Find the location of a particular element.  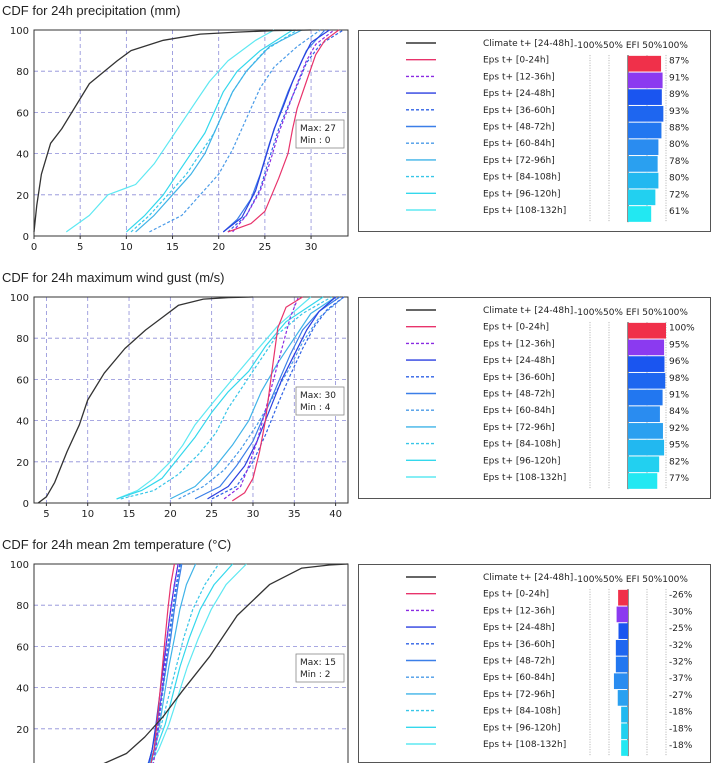

y-tick-label: 0 is located at coordinates (26, 237).